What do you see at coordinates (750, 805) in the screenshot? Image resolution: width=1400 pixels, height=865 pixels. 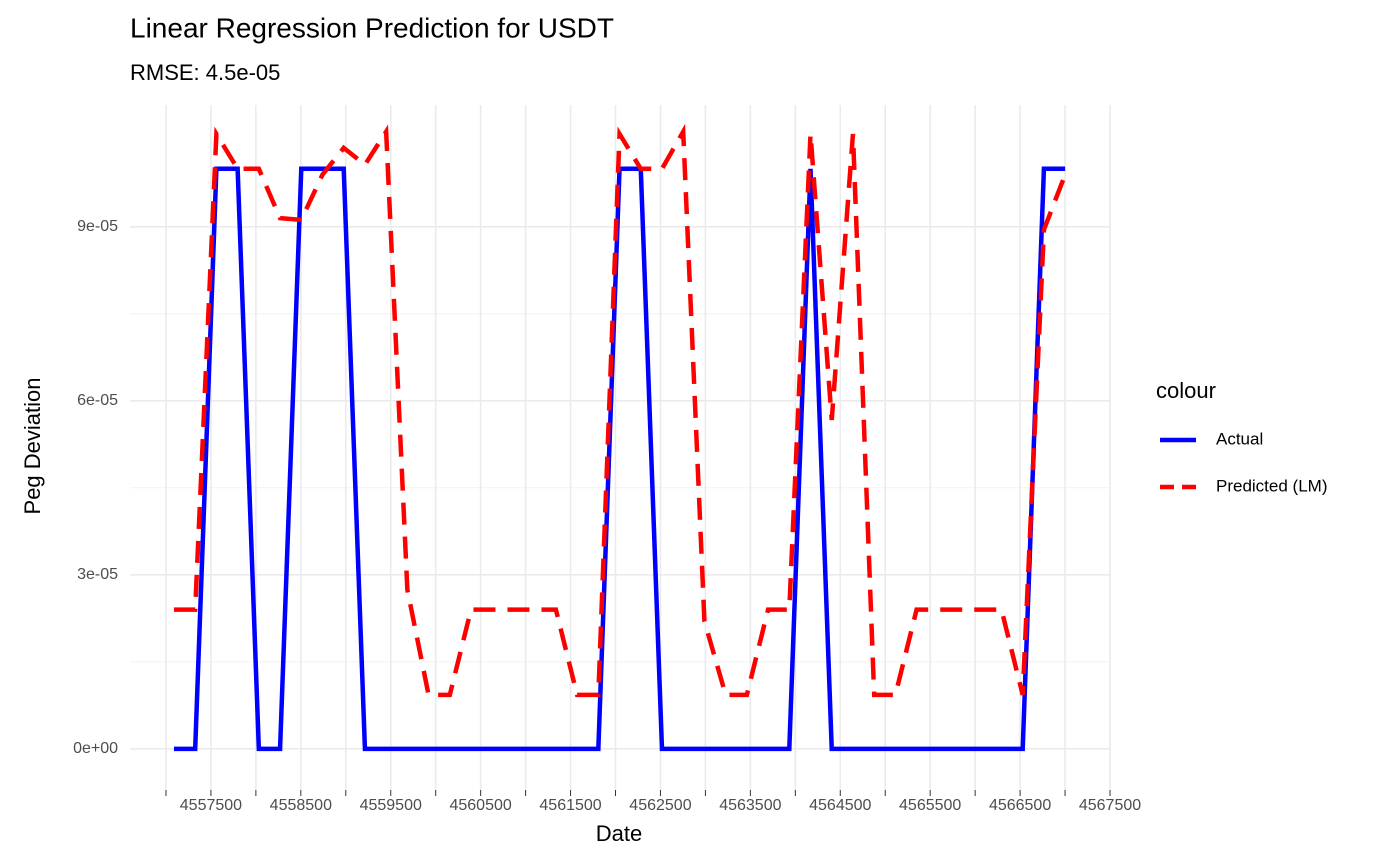 I see `x-tick-label: 4563500` at bounding box center [750, 805].